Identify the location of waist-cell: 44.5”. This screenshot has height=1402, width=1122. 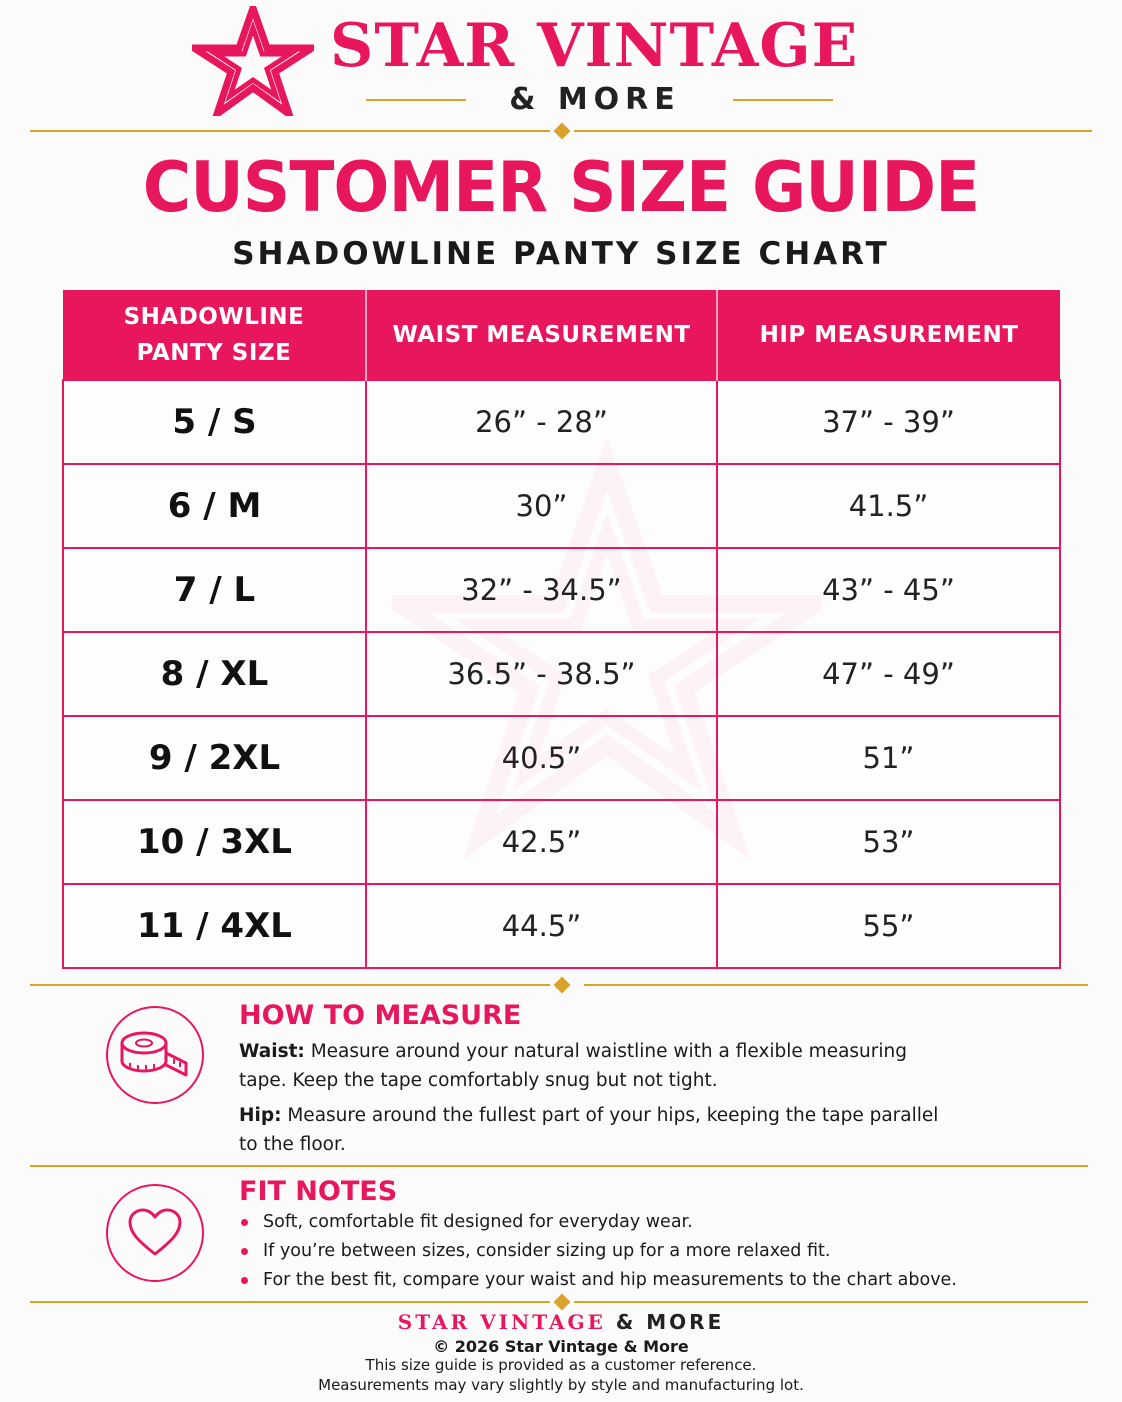
(541, 926).